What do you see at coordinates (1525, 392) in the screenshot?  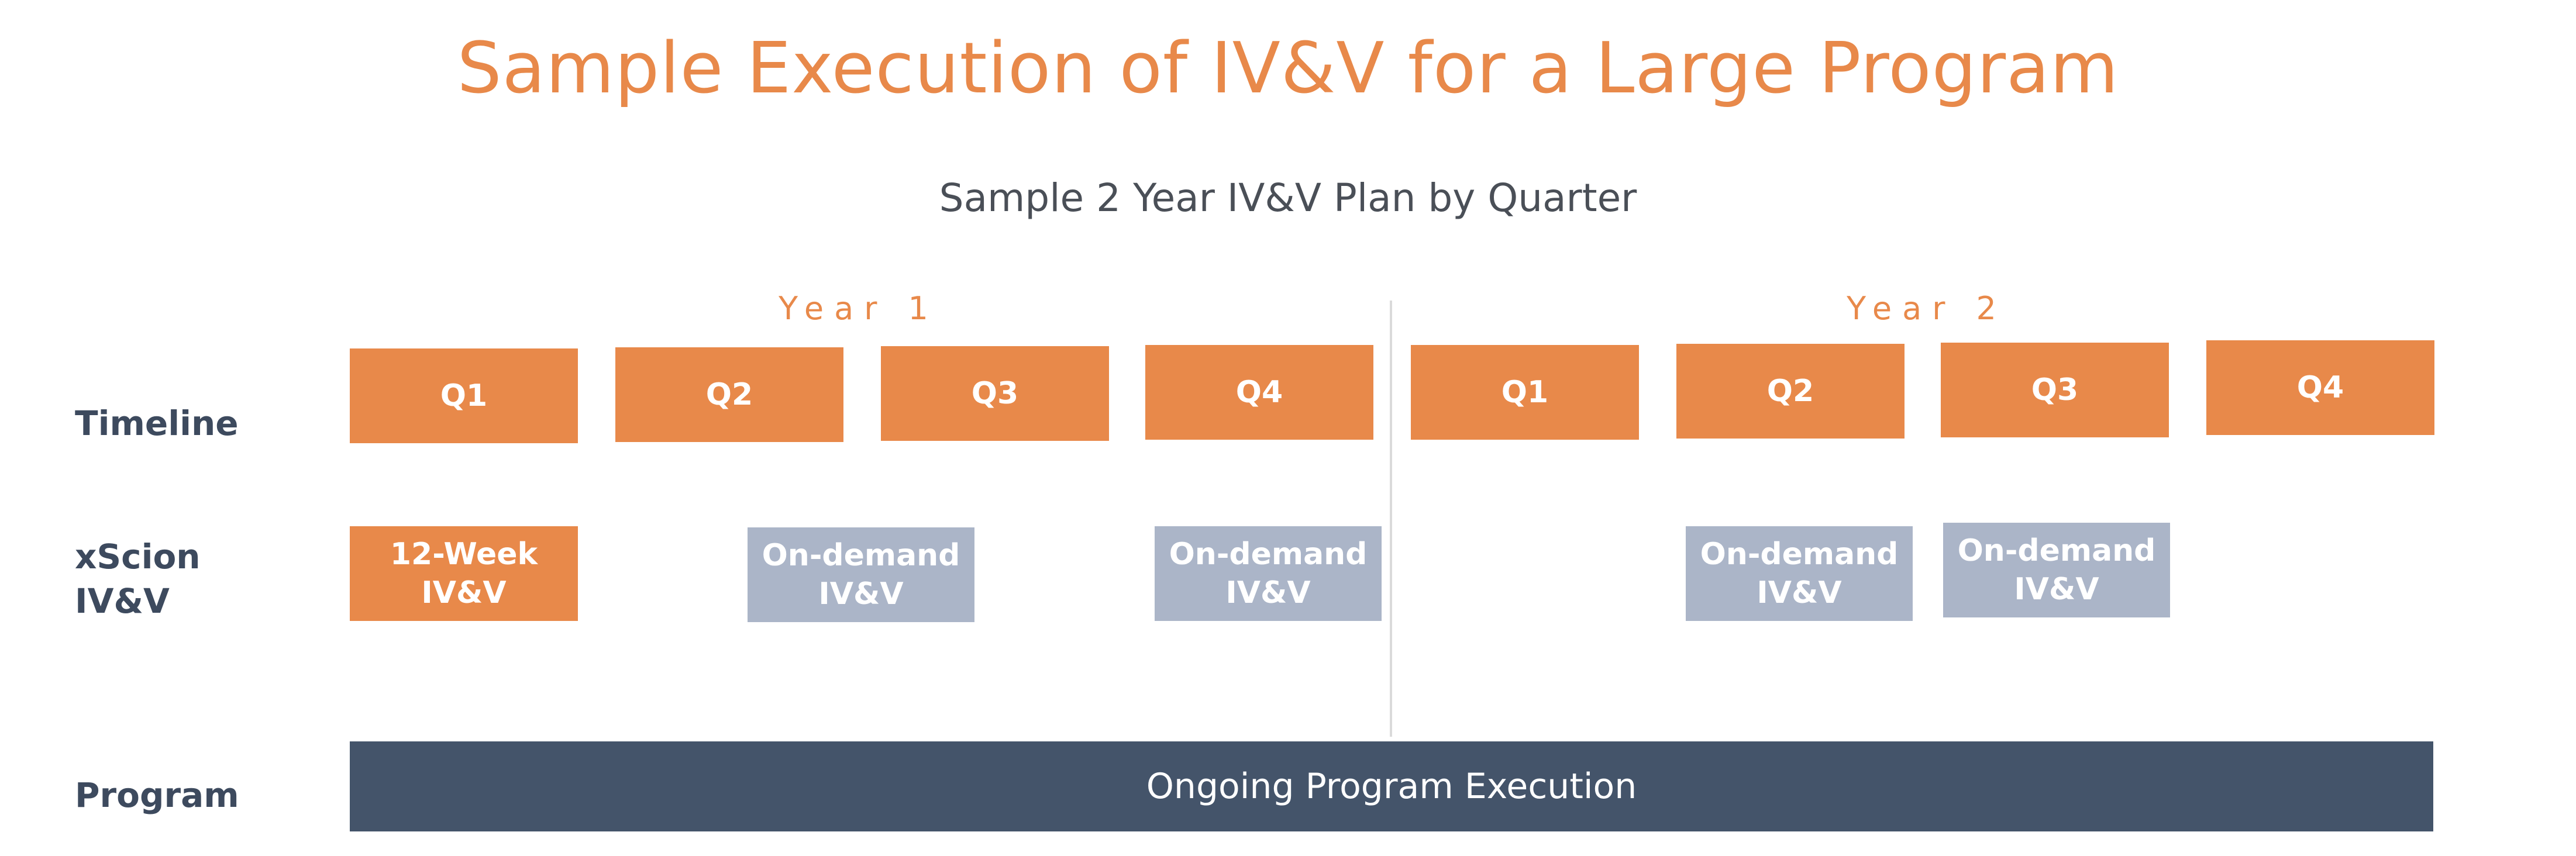 I see `timeline-y2-q1: Q1` at bounding box center [1525, 392].